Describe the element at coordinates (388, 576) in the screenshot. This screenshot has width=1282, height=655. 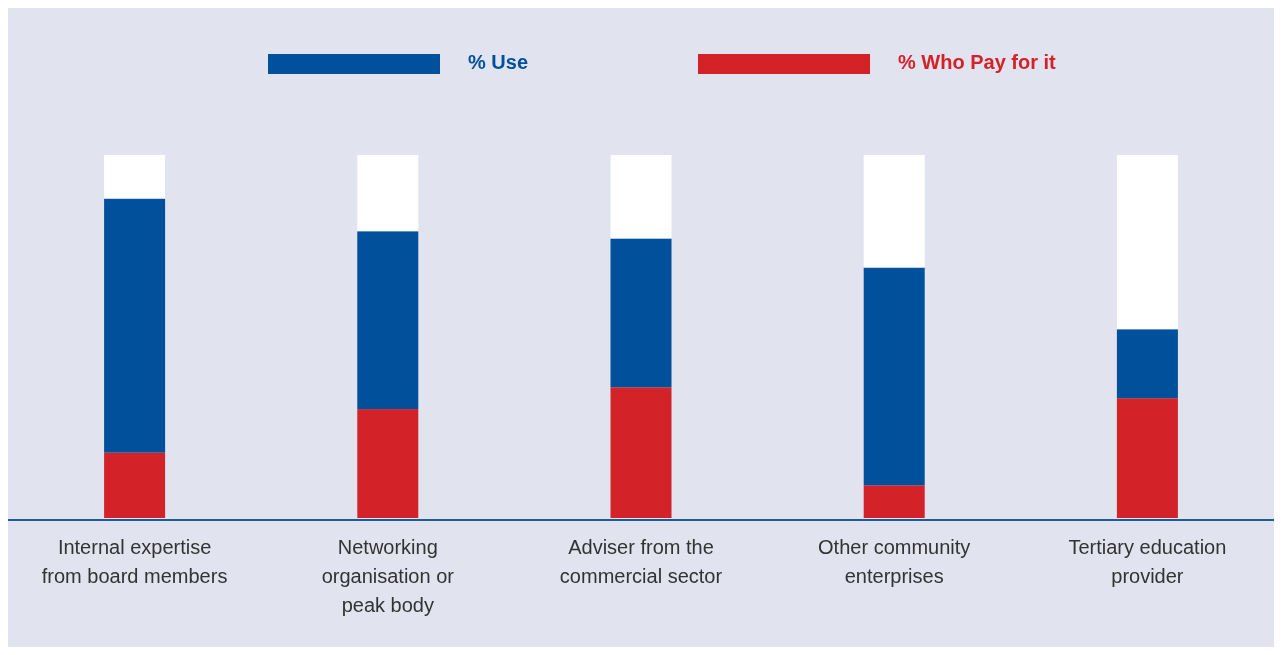
I see `x-tick-label: Networking organisation or peak body` at that location.